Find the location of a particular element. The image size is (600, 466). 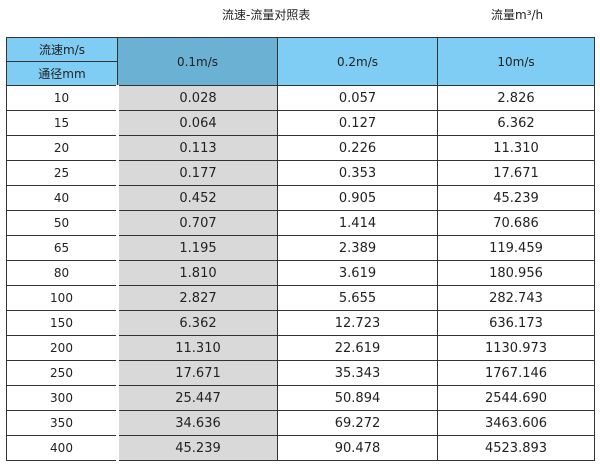

flow-cell: 50.894 is located at coordinates (357, 398).